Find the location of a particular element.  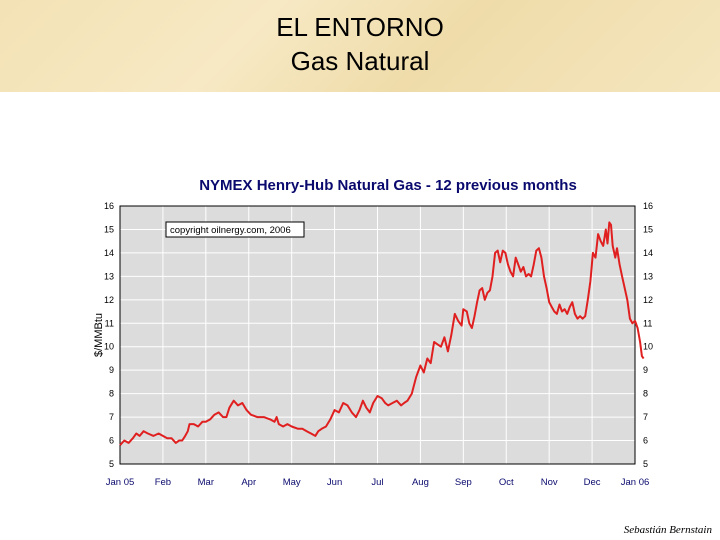

x-tick-label: Jan 06 is located at coordinates (635, 482).